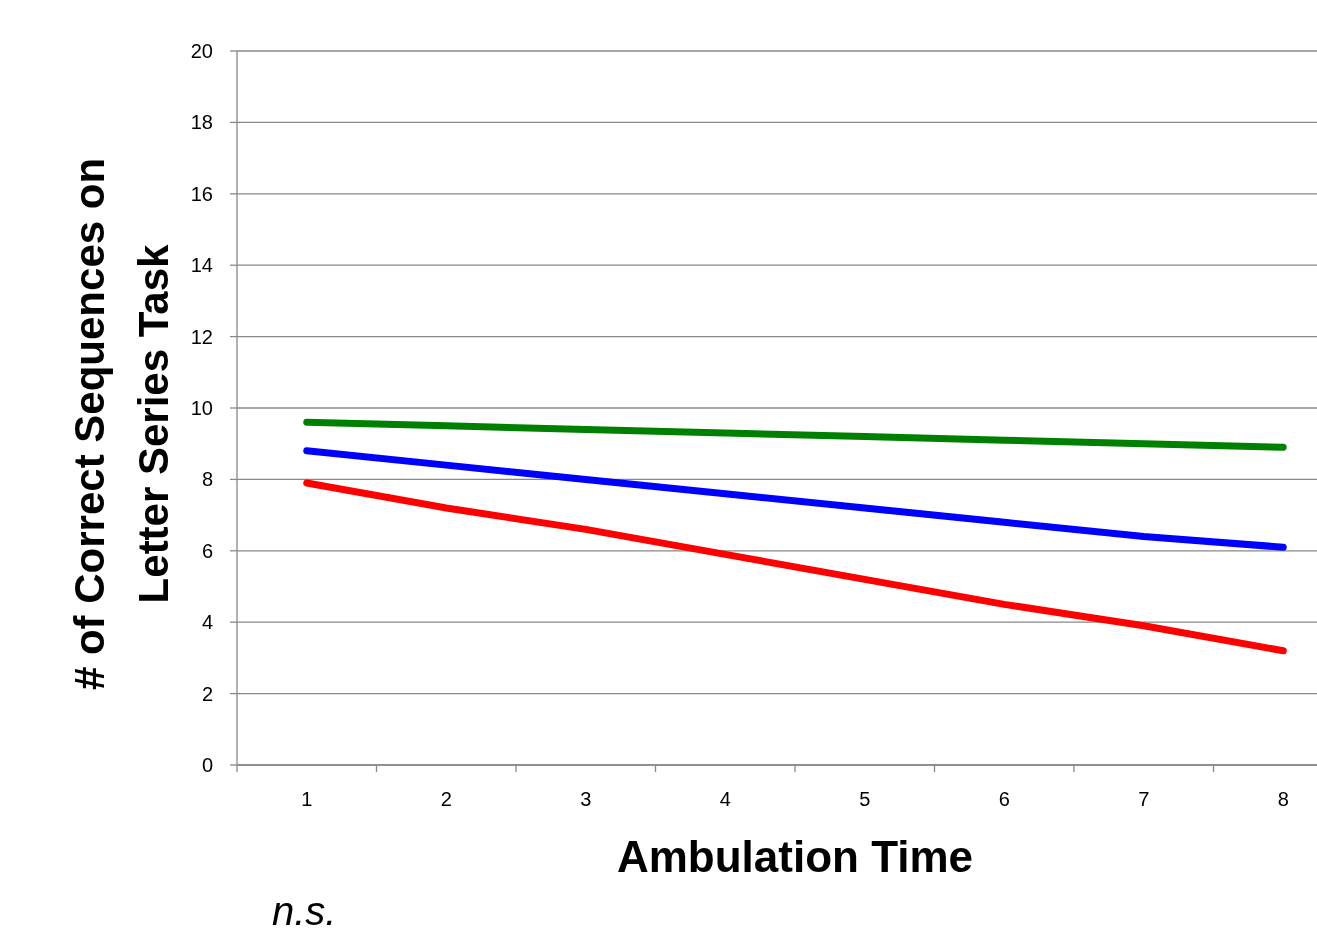 This screenshot has height=933, width=1317. What do you see at coordinates (1283, 799) in the screenshot?
I see `x-tick-label: 8` at bounding box center [1283, 799].